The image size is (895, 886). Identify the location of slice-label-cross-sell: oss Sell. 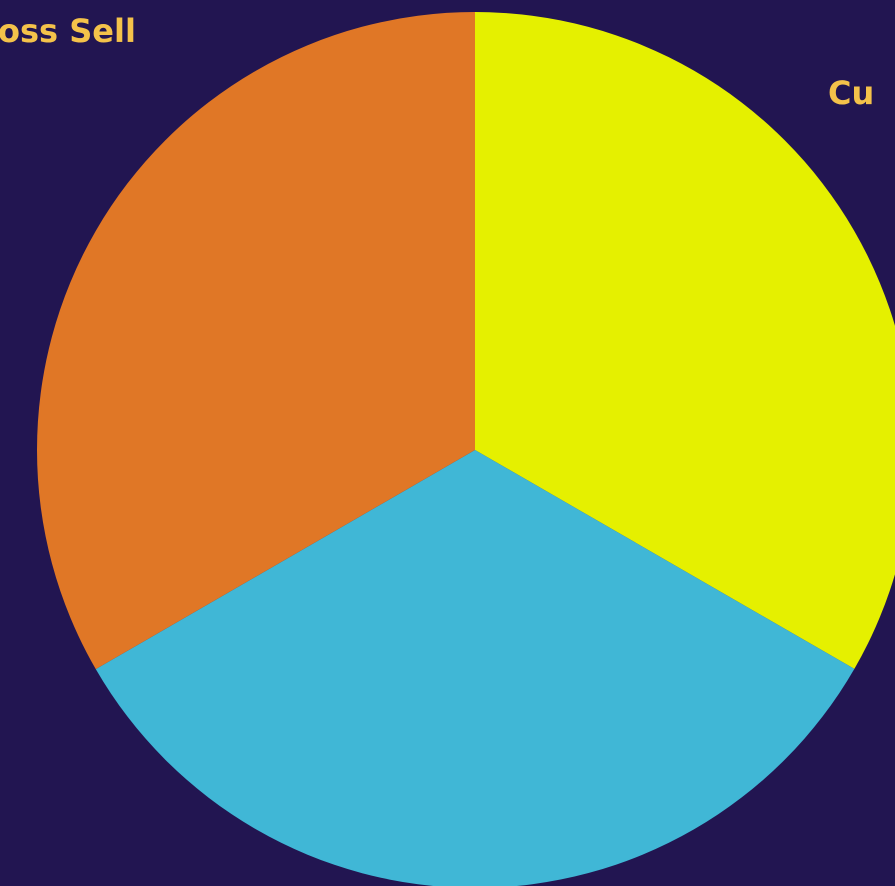
(68, 31).